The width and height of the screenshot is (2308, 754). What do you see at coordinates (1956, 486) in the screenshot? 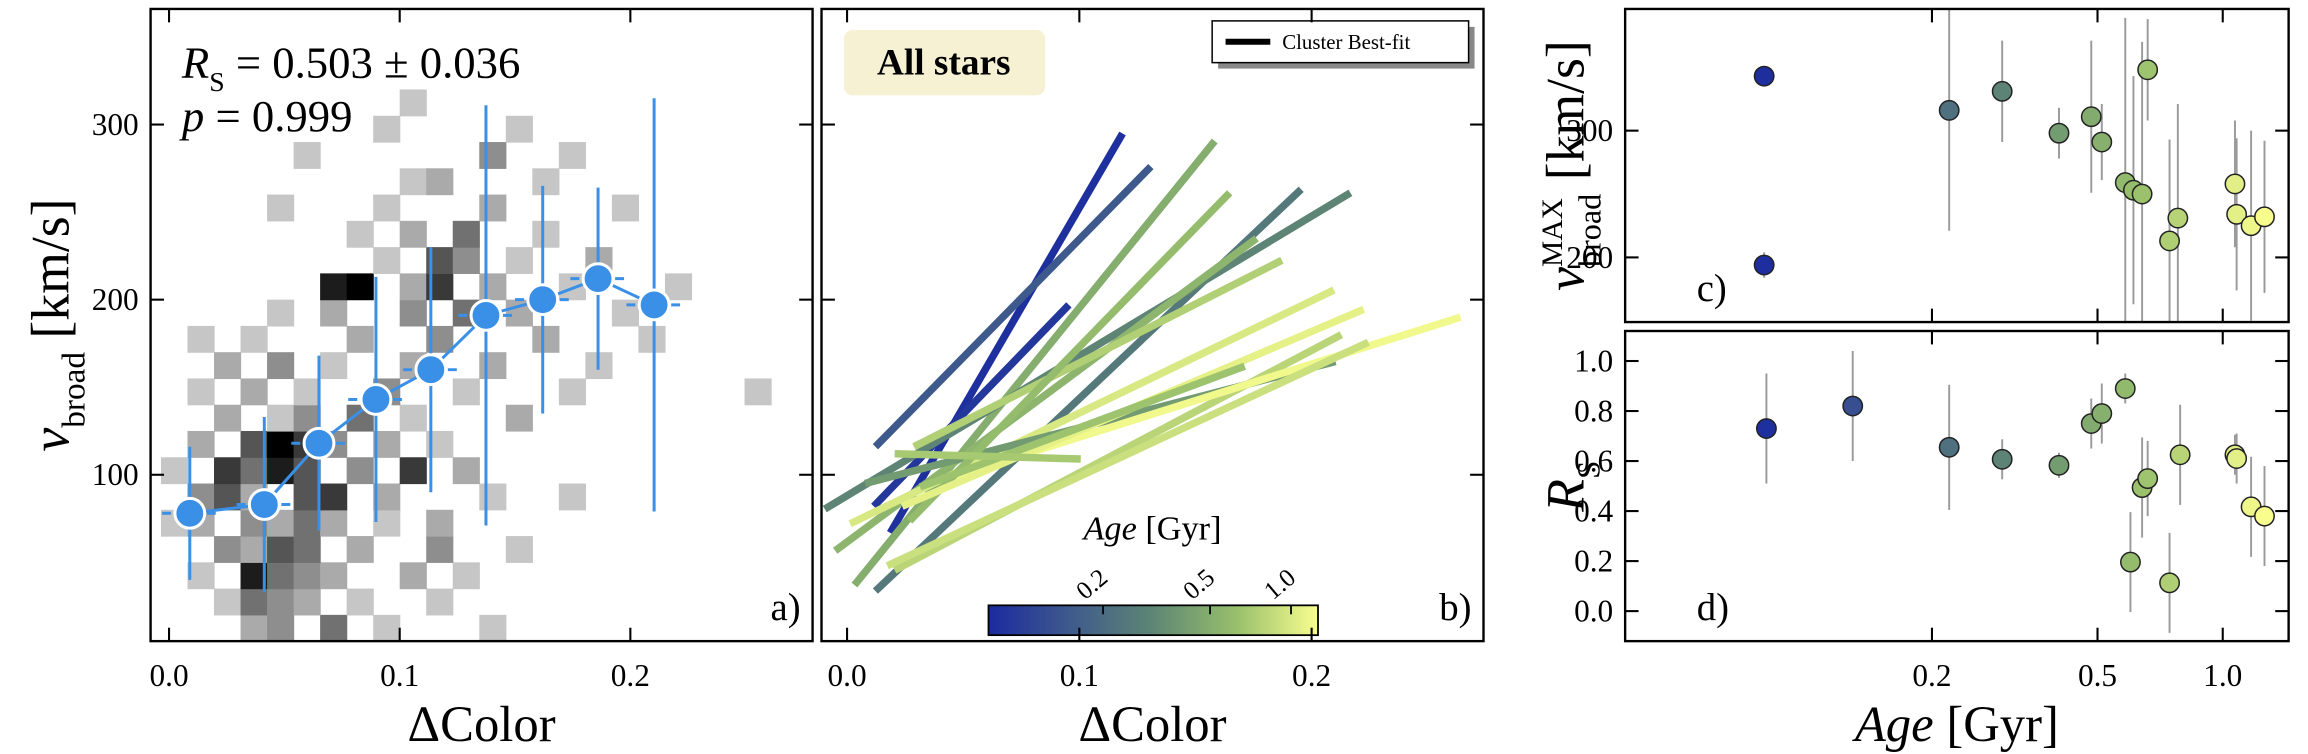
I see `axes-frame` at bounding box center [1956, 486].